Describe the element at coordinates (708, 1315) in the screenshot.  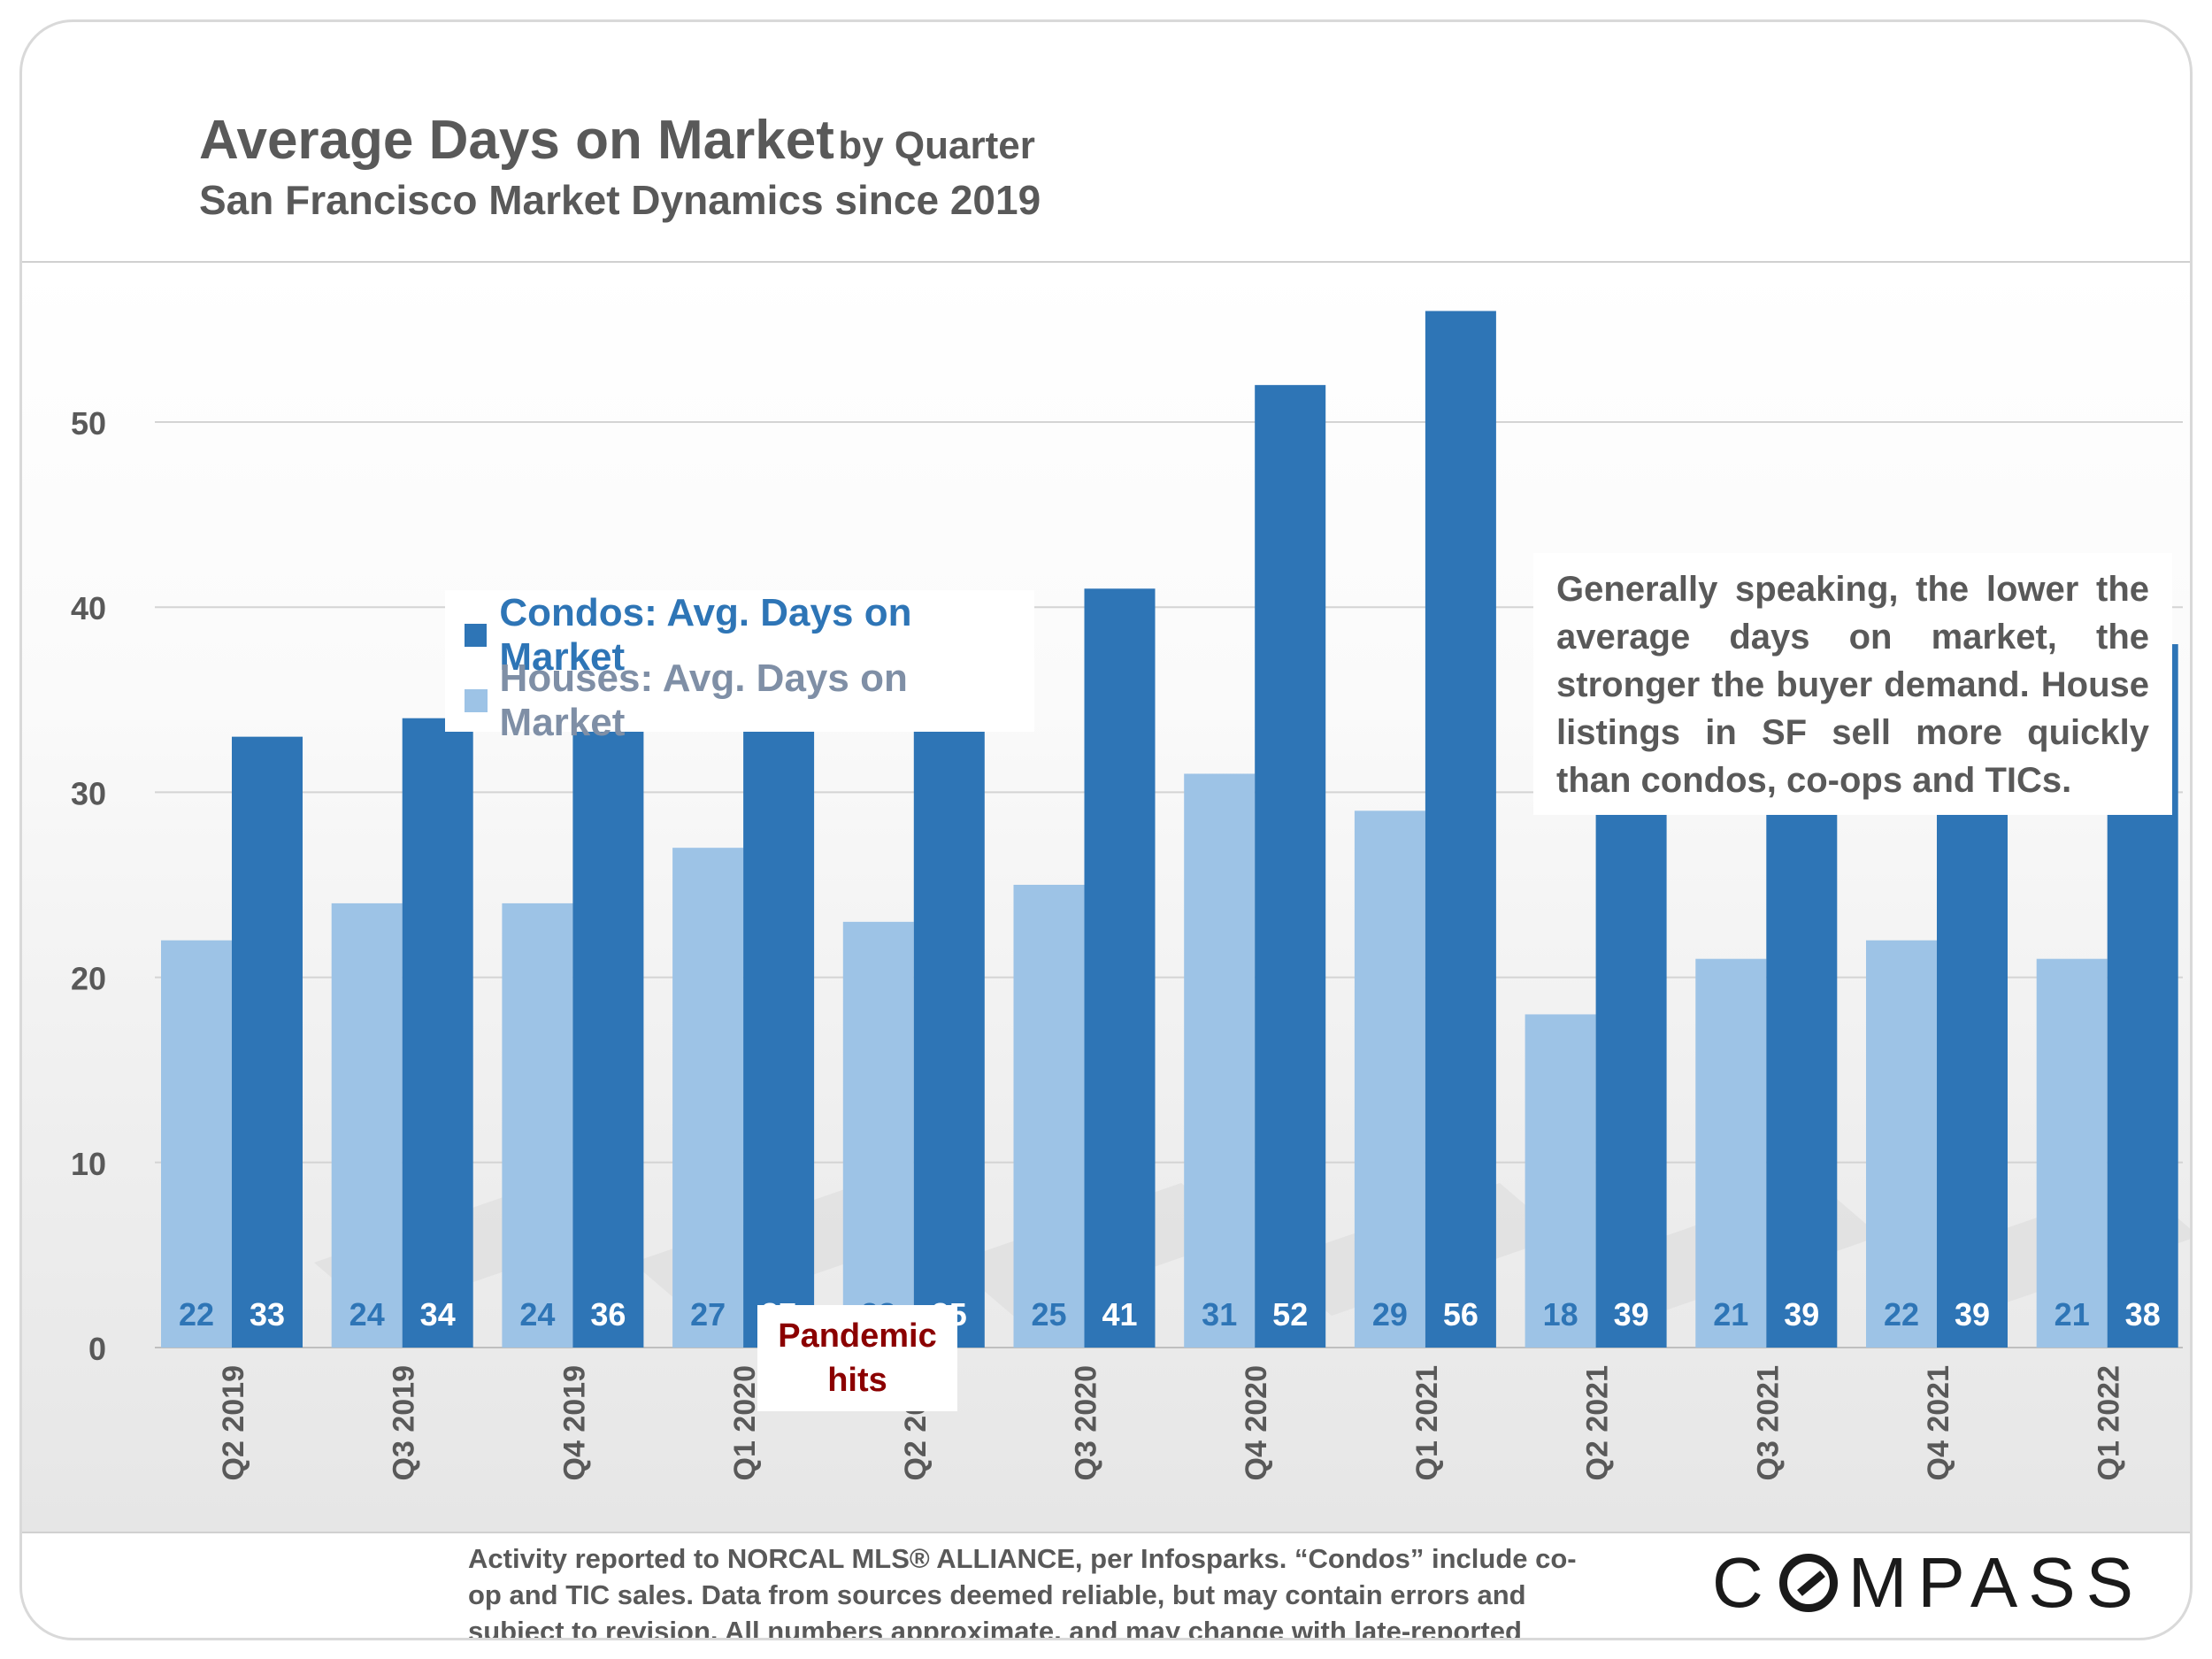
I see `data-label-houses: 27` at that location.